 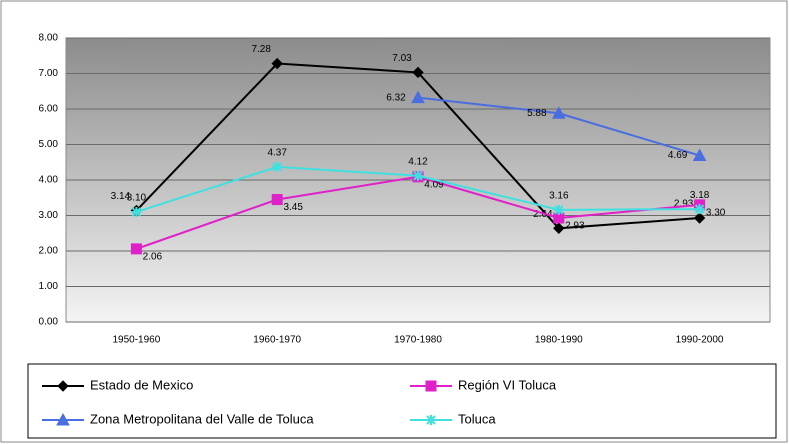 What do you see at coordinates (49, 215) in the screenshot?
I see `y-tick-label: 3.00` at bounding box center [49, 215].